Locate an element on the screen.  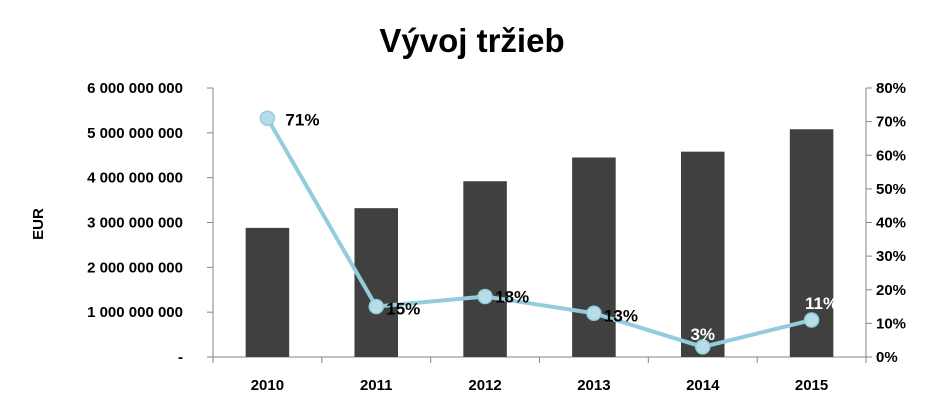
growth-data-label: 3% is located at coordinates (702, 334).